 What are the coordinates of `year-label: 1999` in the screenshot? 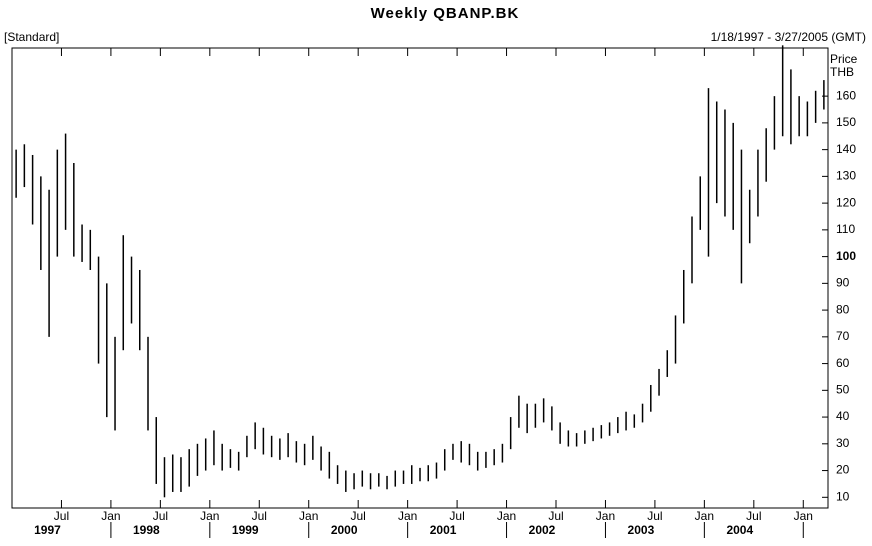 It's located at (245, 530).